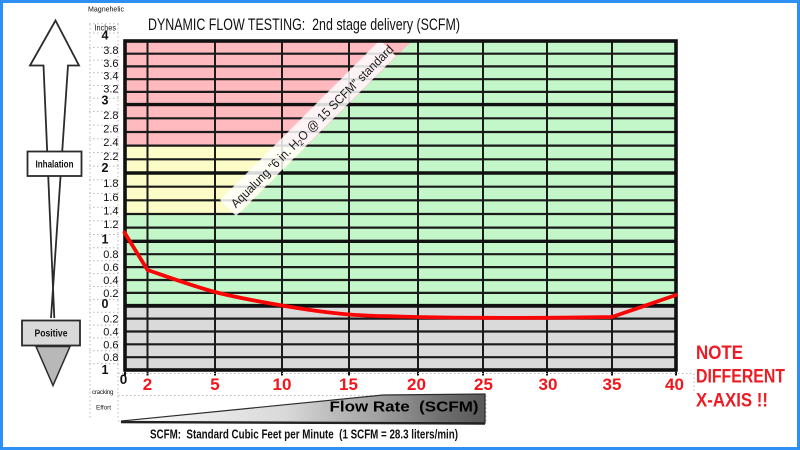 The width and height of the screenshot is (800, 450). What do you see at coordinates (110, 130) in the screenshot?
I see `svg-text: 2.6` at bounding box center [110, 130].